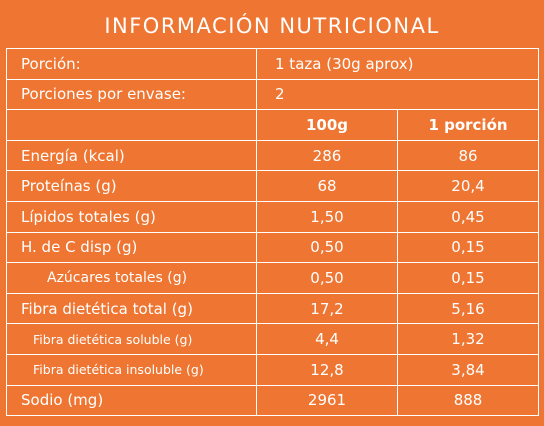 Image resolution: width=544 pixels, height=426 pixels. What do you see at coordinates (327, 155) in the screenshot?
I see `value-100g: 286` at bounding box center [327, 155].